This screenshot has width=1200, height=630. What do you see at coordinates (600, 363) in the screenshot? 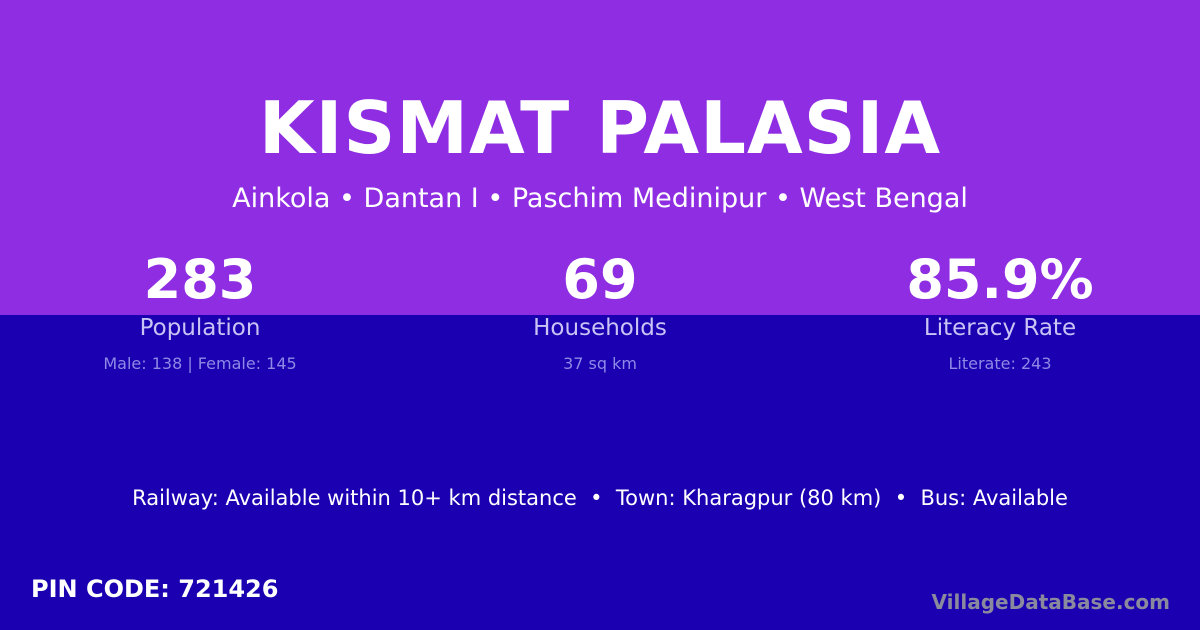
I see `stat-detail: 37 sq km` at bounding box center [600, 363].